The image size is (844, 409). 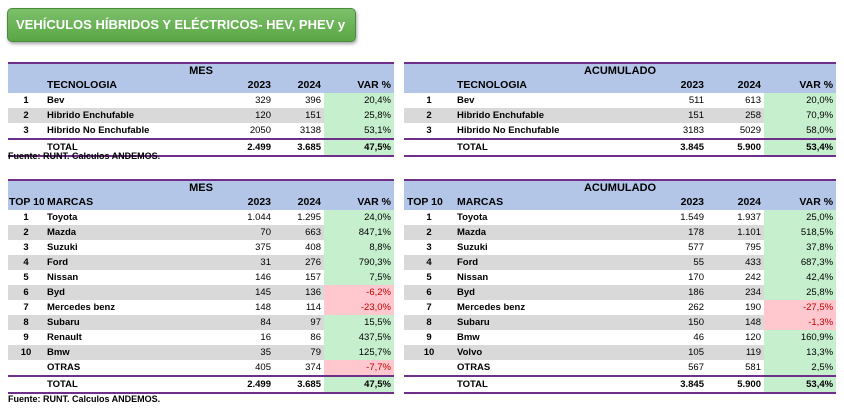 I want to click on value-2023: 120, so click(x=246, y=115).